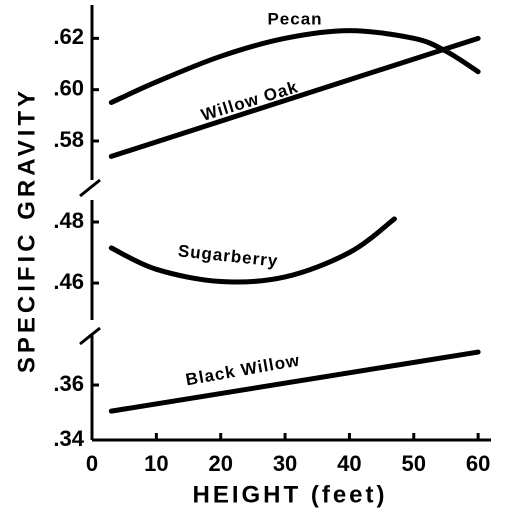 The height and width of the screenshot is (519, 512). I want to click on x-tick-label: 50, so click(414, 463).